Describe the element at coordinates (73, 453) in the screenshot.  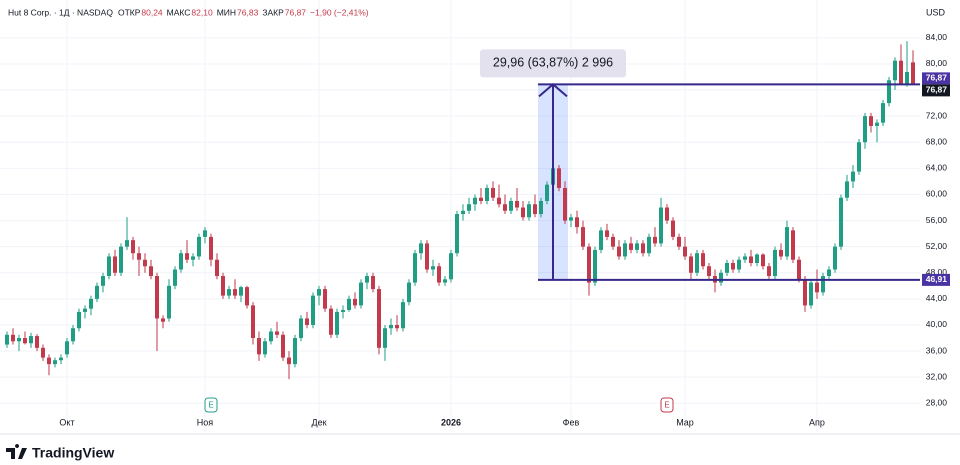
I see `brand-name: TradingView` at that location.